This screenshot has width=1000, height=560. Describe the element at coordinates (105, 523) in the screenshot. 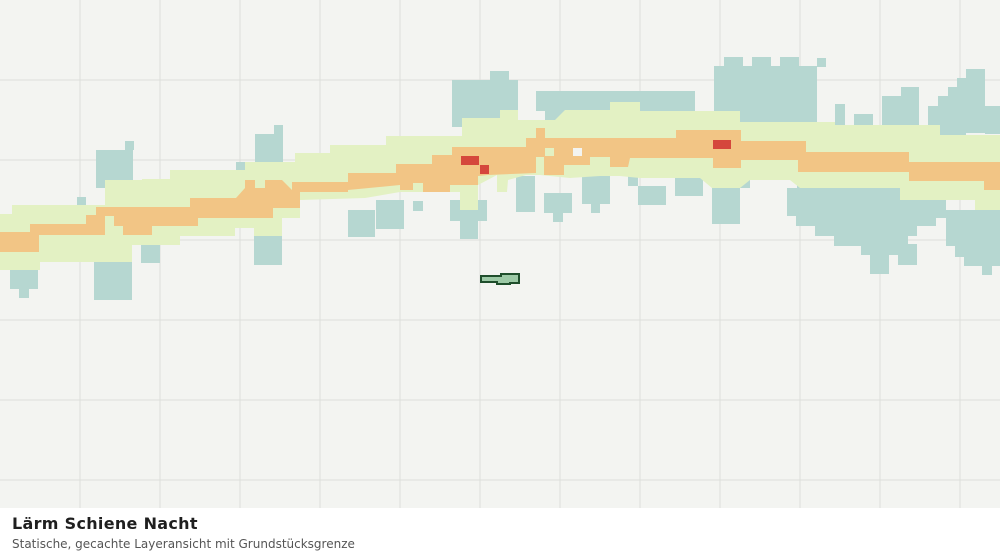

I see `layer-title: Lärm Schiene Nacht` at that location.